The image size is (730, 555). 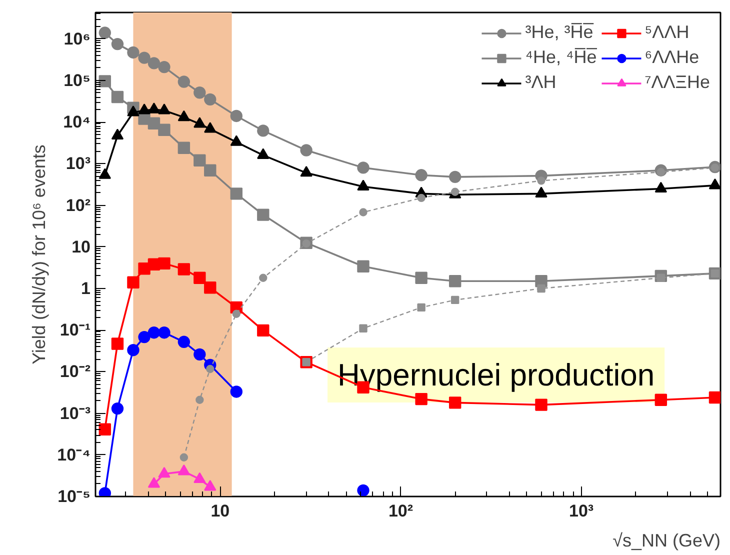 What do you see at coordinates (401, 511) in the screenshot?
I see `x-tick-label: 10²` at bounding box center [401, 511].